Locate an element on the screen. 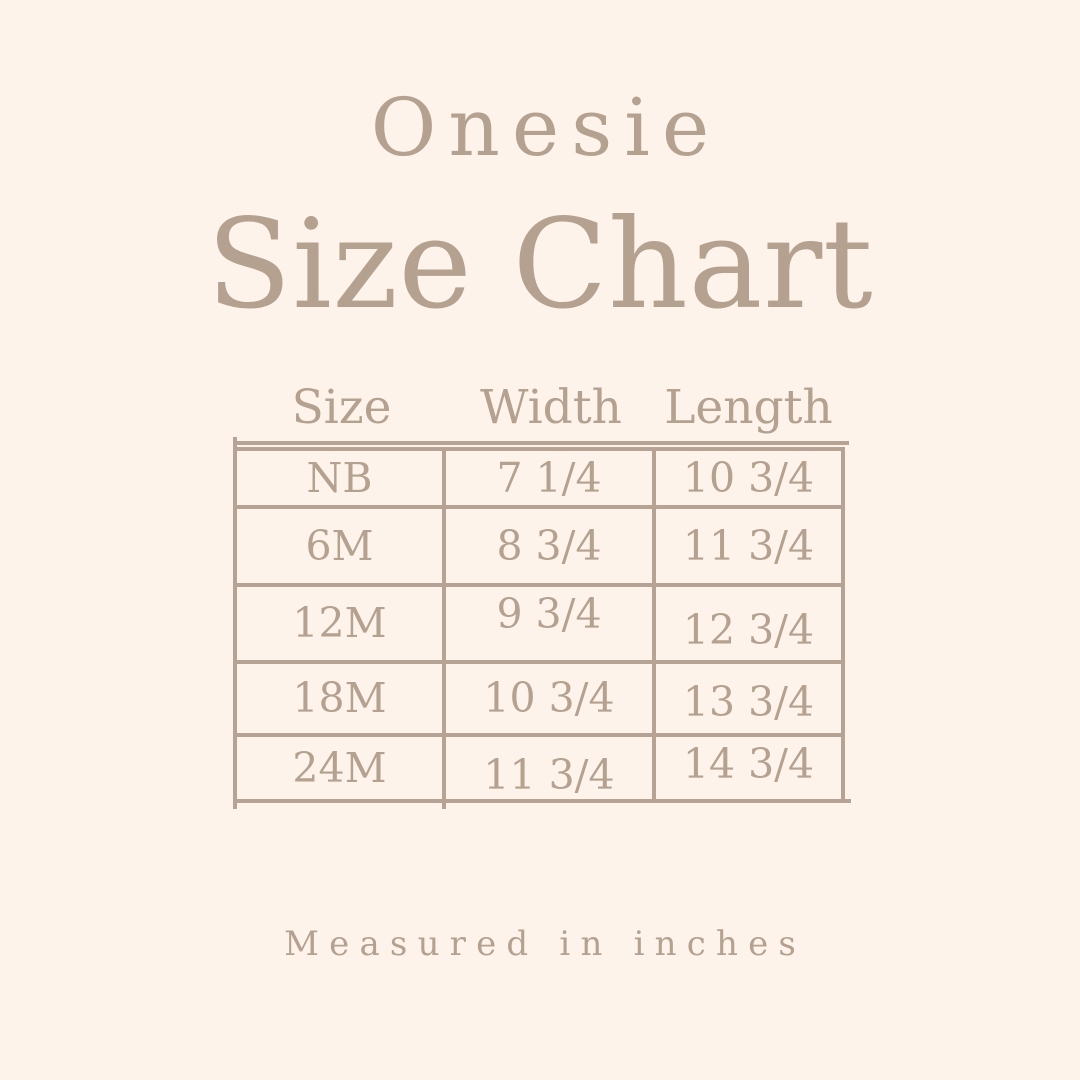 Image resolution: width=1080 pixels, height=1080 pixels. table-cell-length: 12 3/4 is located at coordinates (748, 625).